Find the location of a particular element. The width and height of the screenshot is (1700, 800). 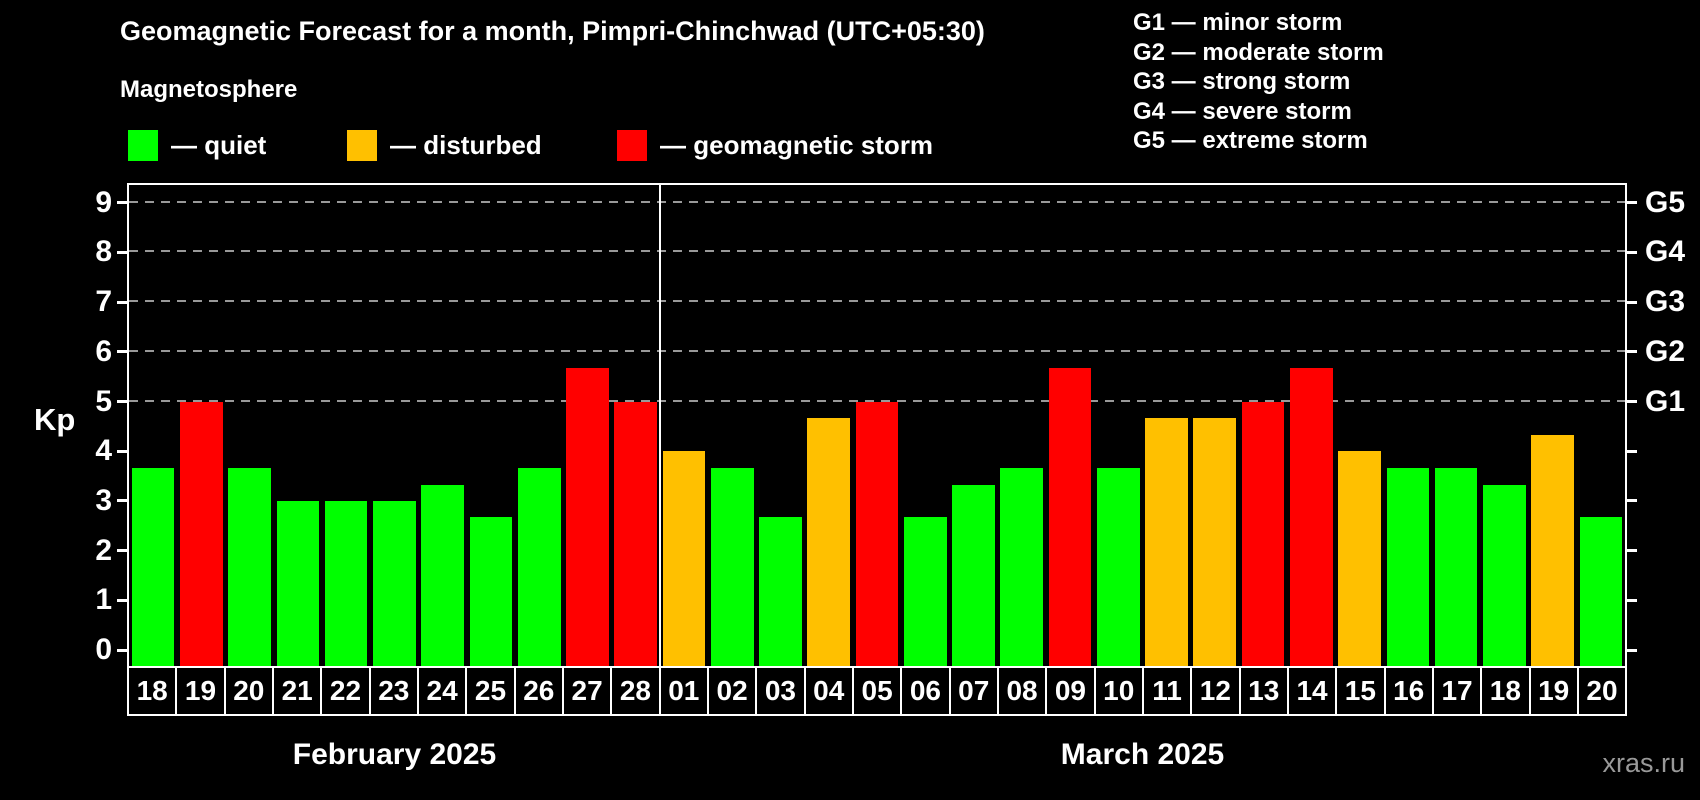

gridline-kp5 is located at coordinates (877, 400).